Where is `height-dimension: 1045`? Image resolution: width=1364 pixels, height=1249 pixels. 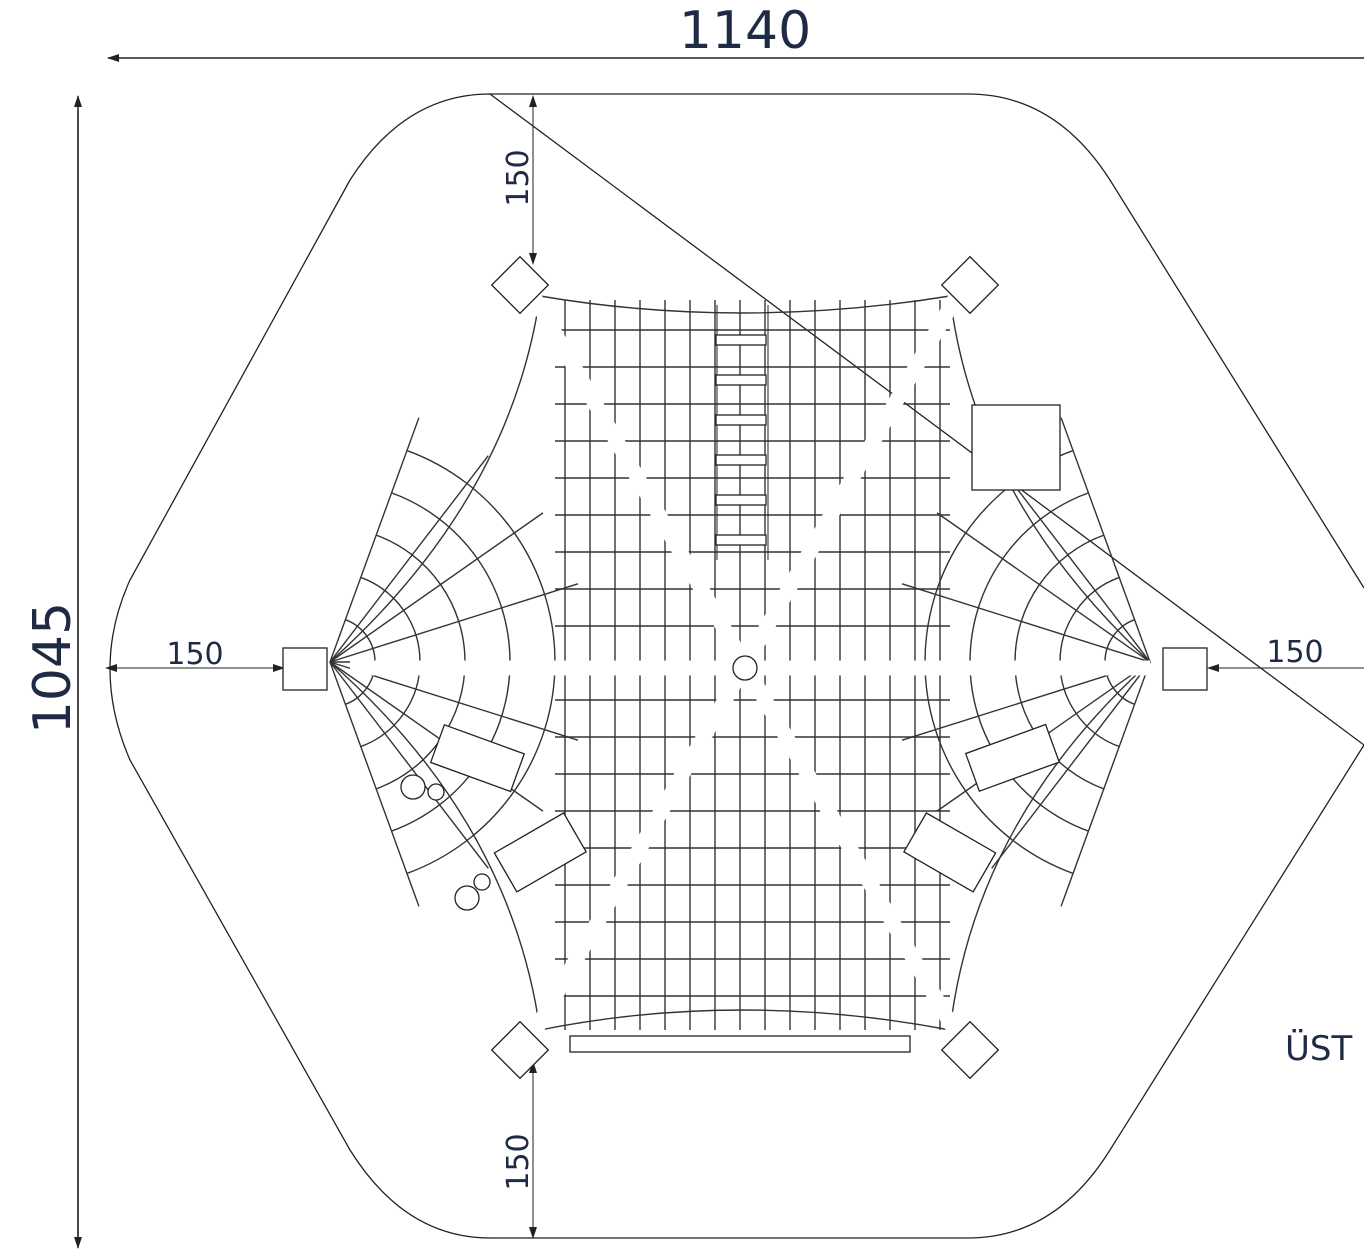
height-dimension: 1045 is located at coordinates (53, 672).